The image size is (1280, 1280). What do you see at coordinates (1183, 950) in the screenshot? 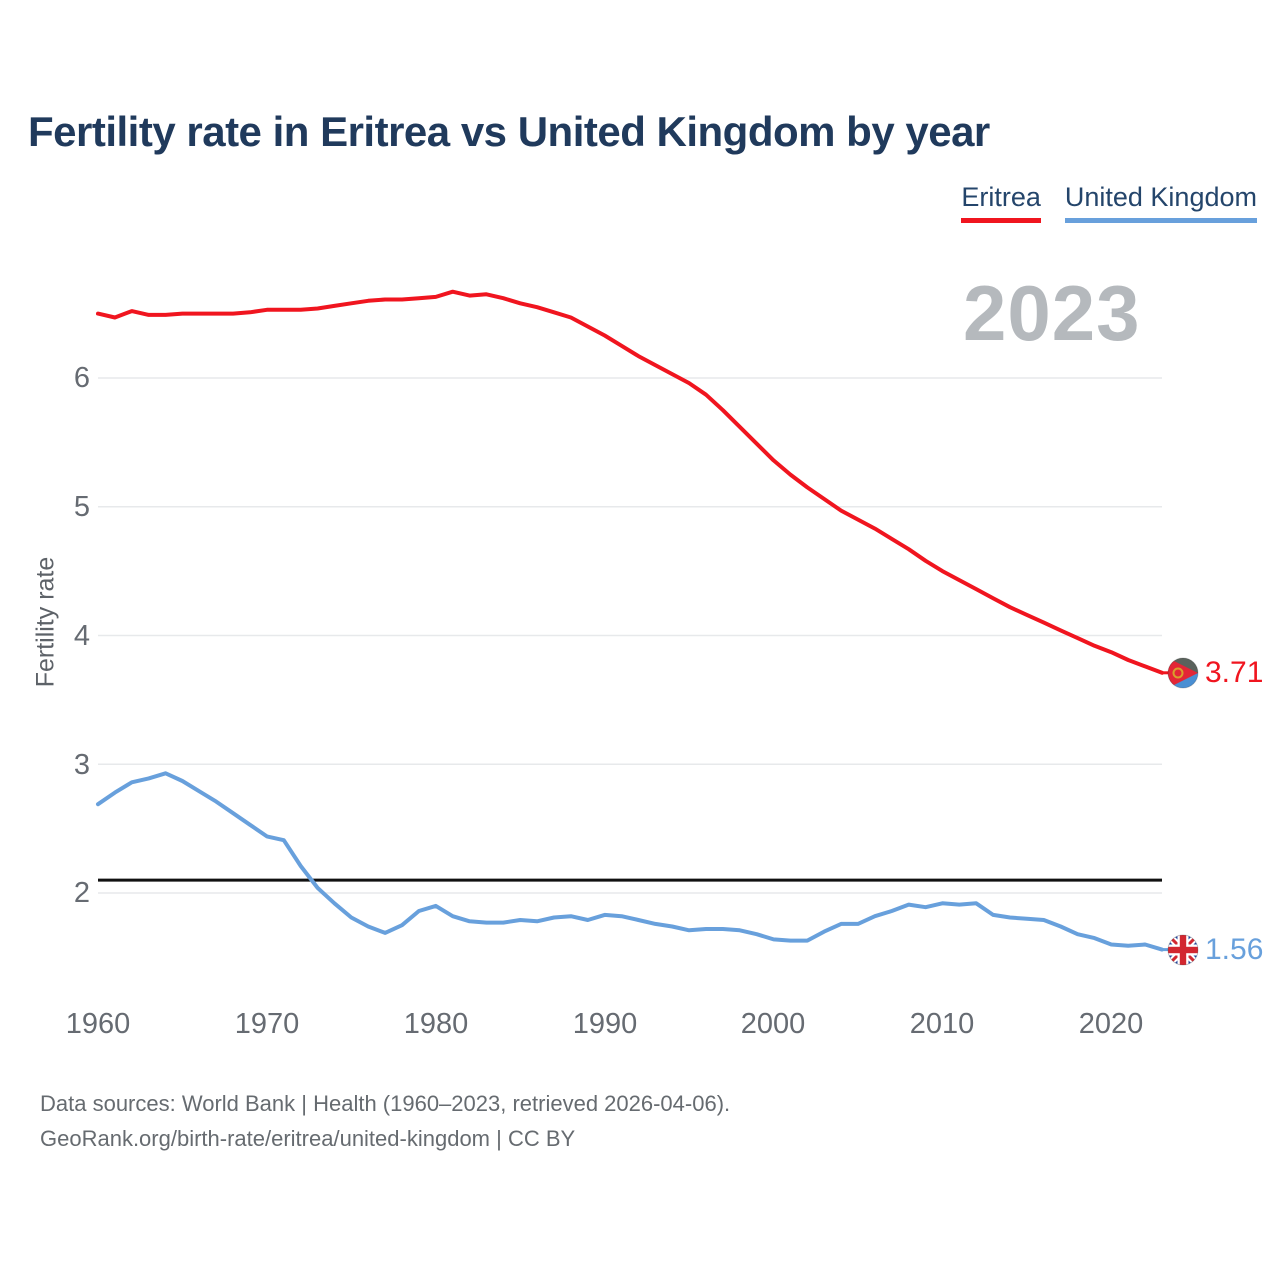
I see `united-kingdom-flag-icon` at bounding box center [1183, 950].